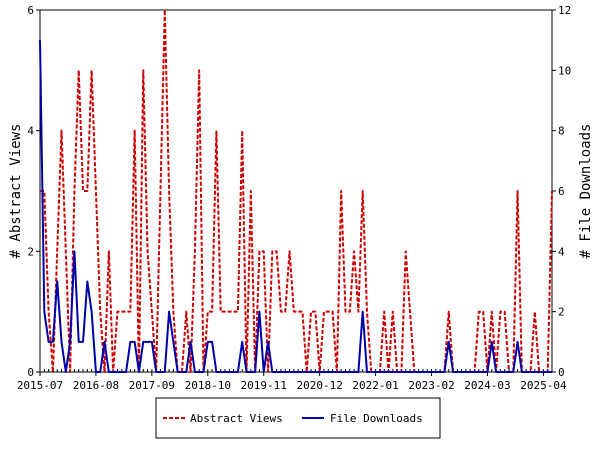  I want to click on right-tick-label: 12, so click(564, 10).